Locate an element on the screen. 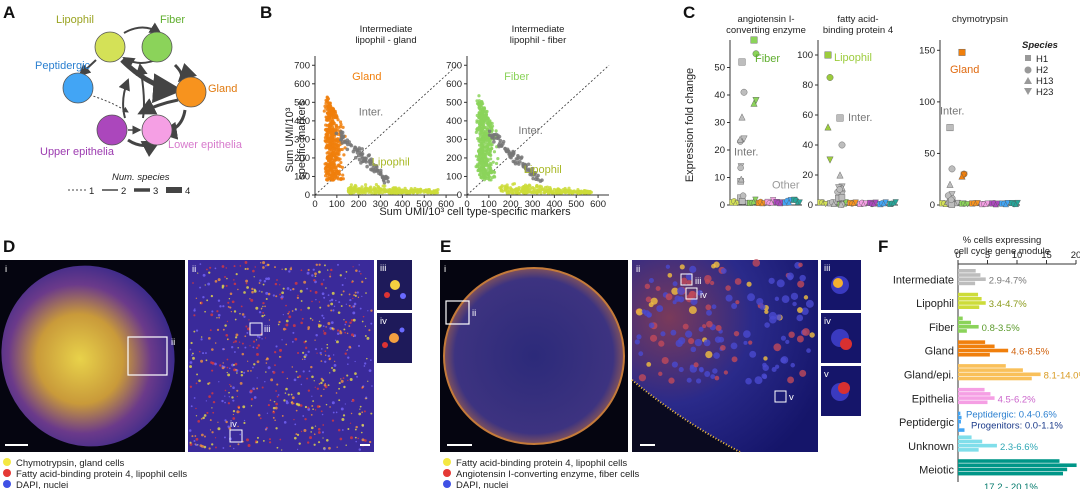  panel-letter-e: E is located at coordinates (445, 246).